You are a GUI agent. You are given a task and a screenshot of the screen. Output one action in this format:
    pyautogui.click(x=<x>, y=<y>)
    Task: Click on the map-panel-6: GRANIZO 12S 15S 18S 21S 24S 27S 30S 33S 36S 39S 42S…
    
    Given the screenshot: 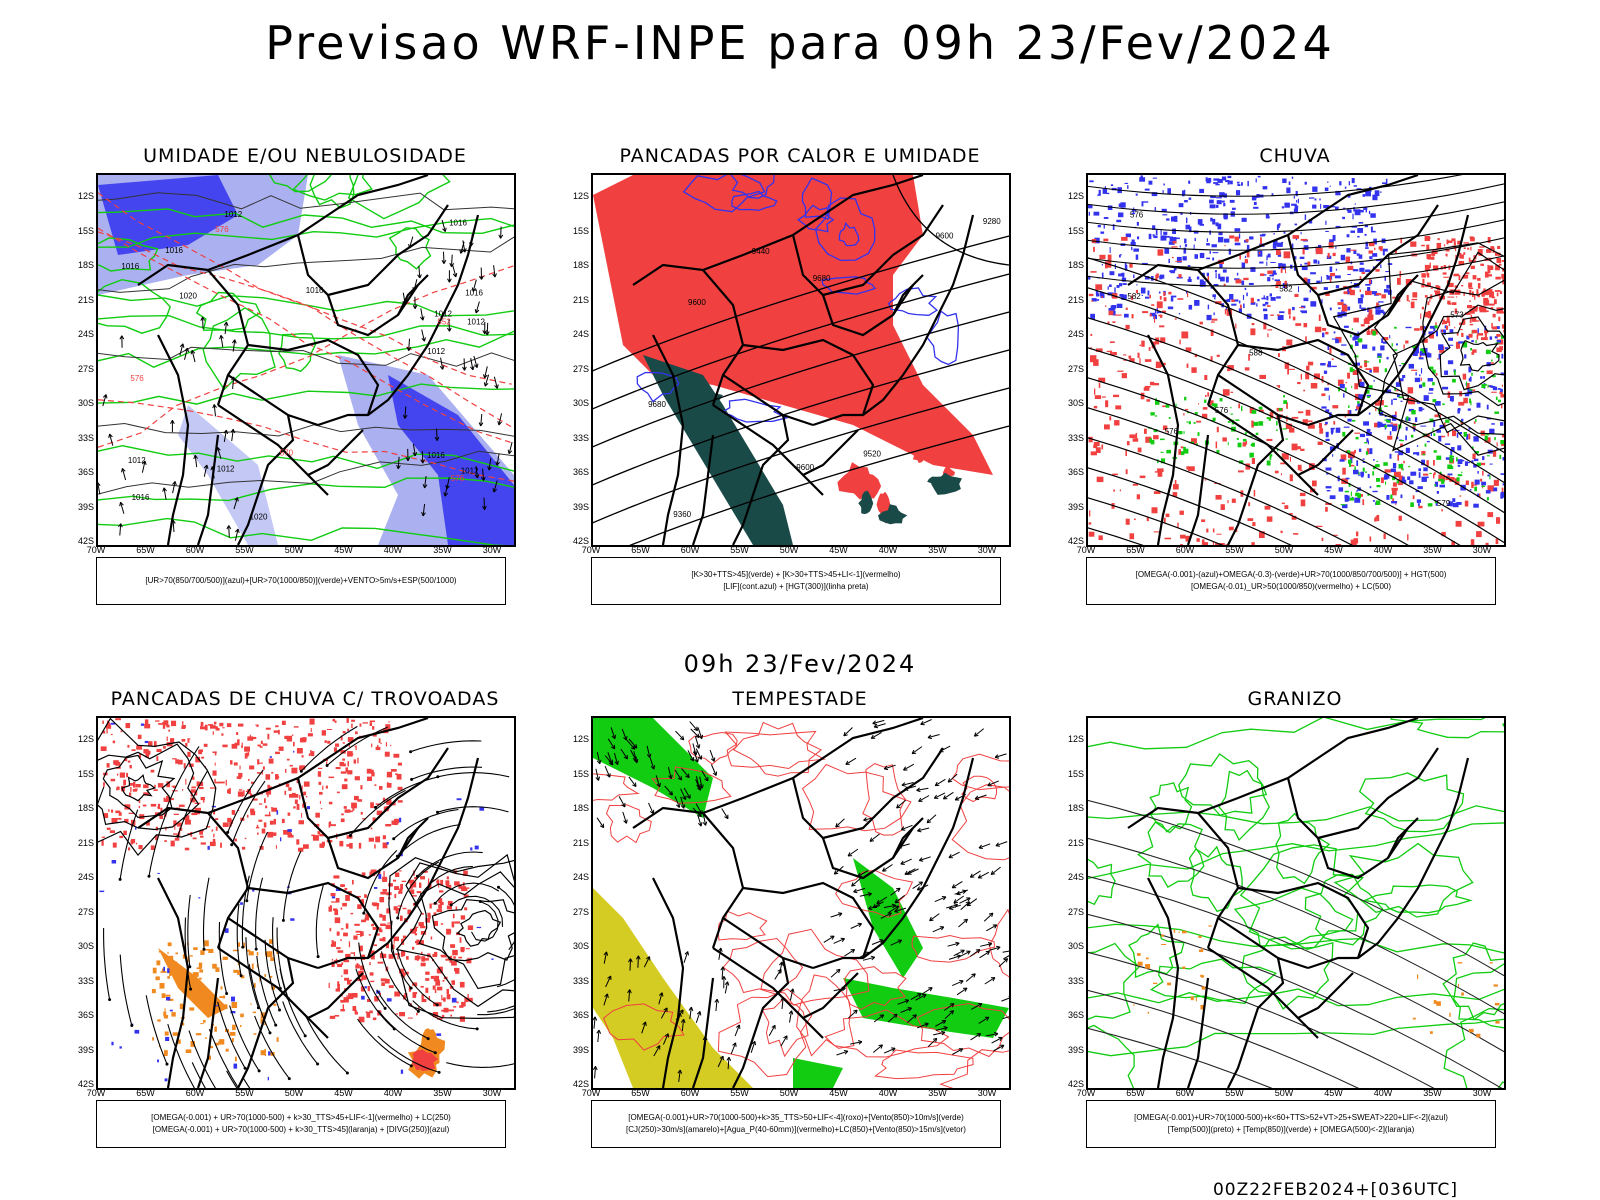 What is the action you would take?
    pyautogui.click(x=1295, y=923)
    